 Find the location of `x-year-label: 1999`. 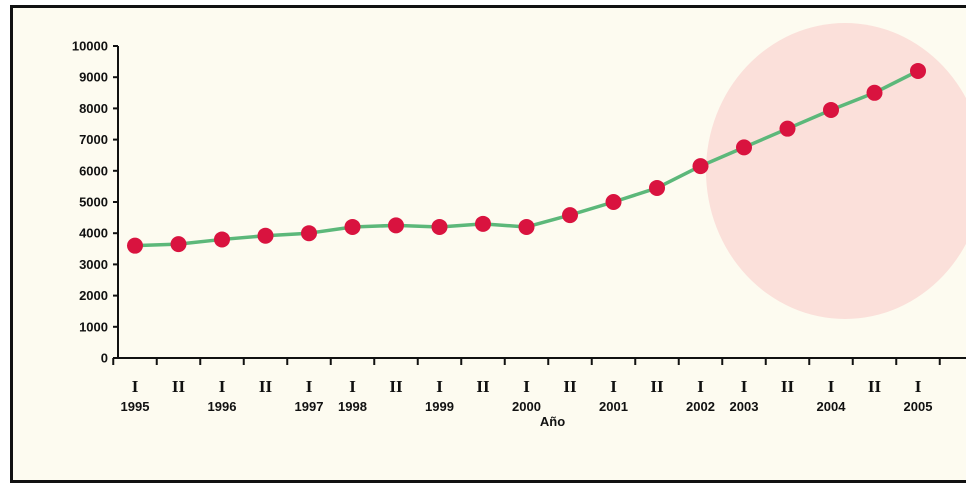

x-year-label: 1999 is located at coordinates (439, 406).